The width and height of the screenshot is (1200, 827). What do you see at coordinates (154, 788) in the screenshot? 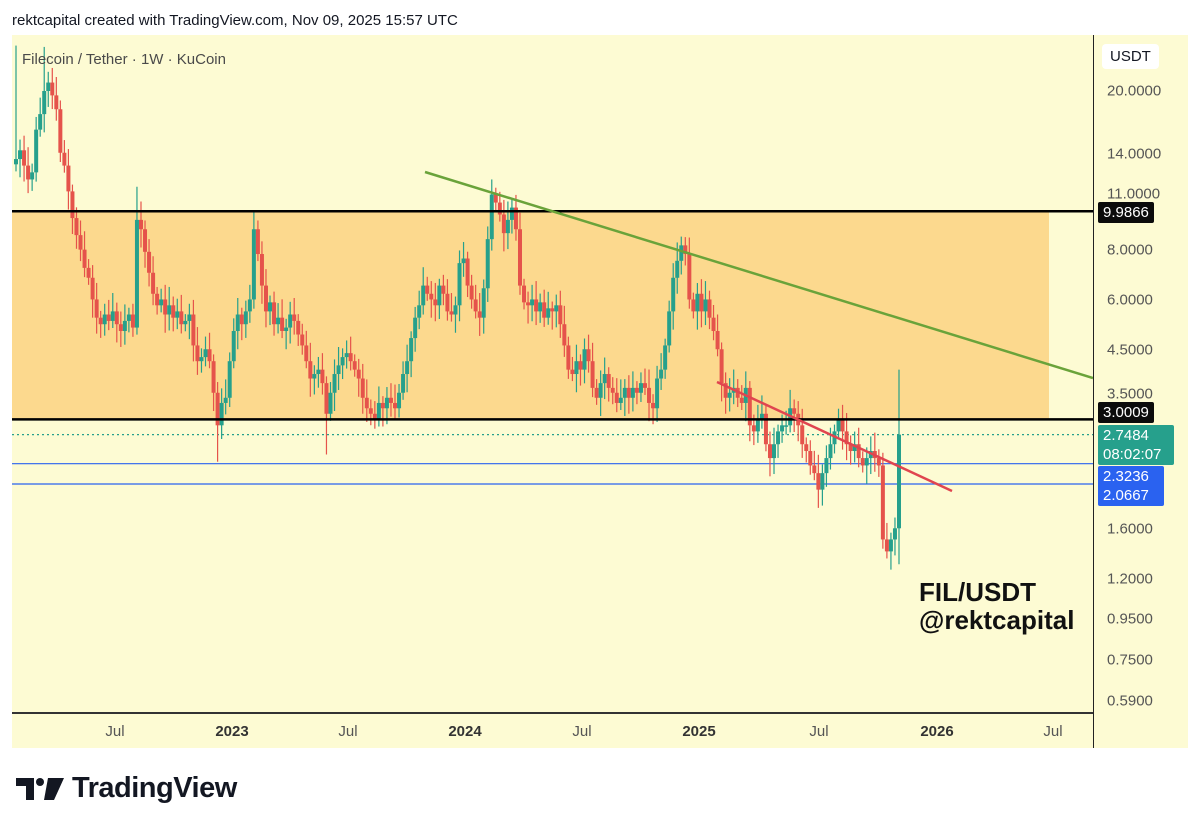
I see `tradingview-brand-text: TradingView` at bounding box center [154, 788].